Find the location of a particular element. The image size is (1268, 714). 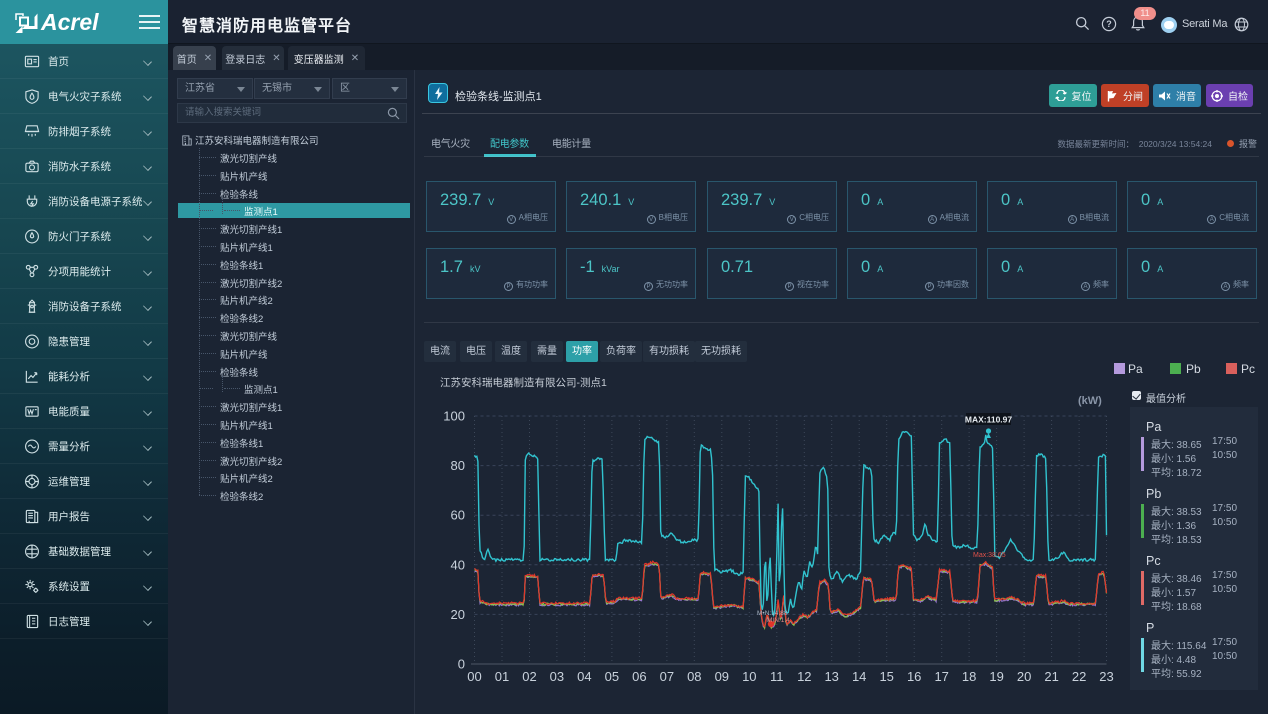

svg-text: 11 is located at coordinates (777, 676).